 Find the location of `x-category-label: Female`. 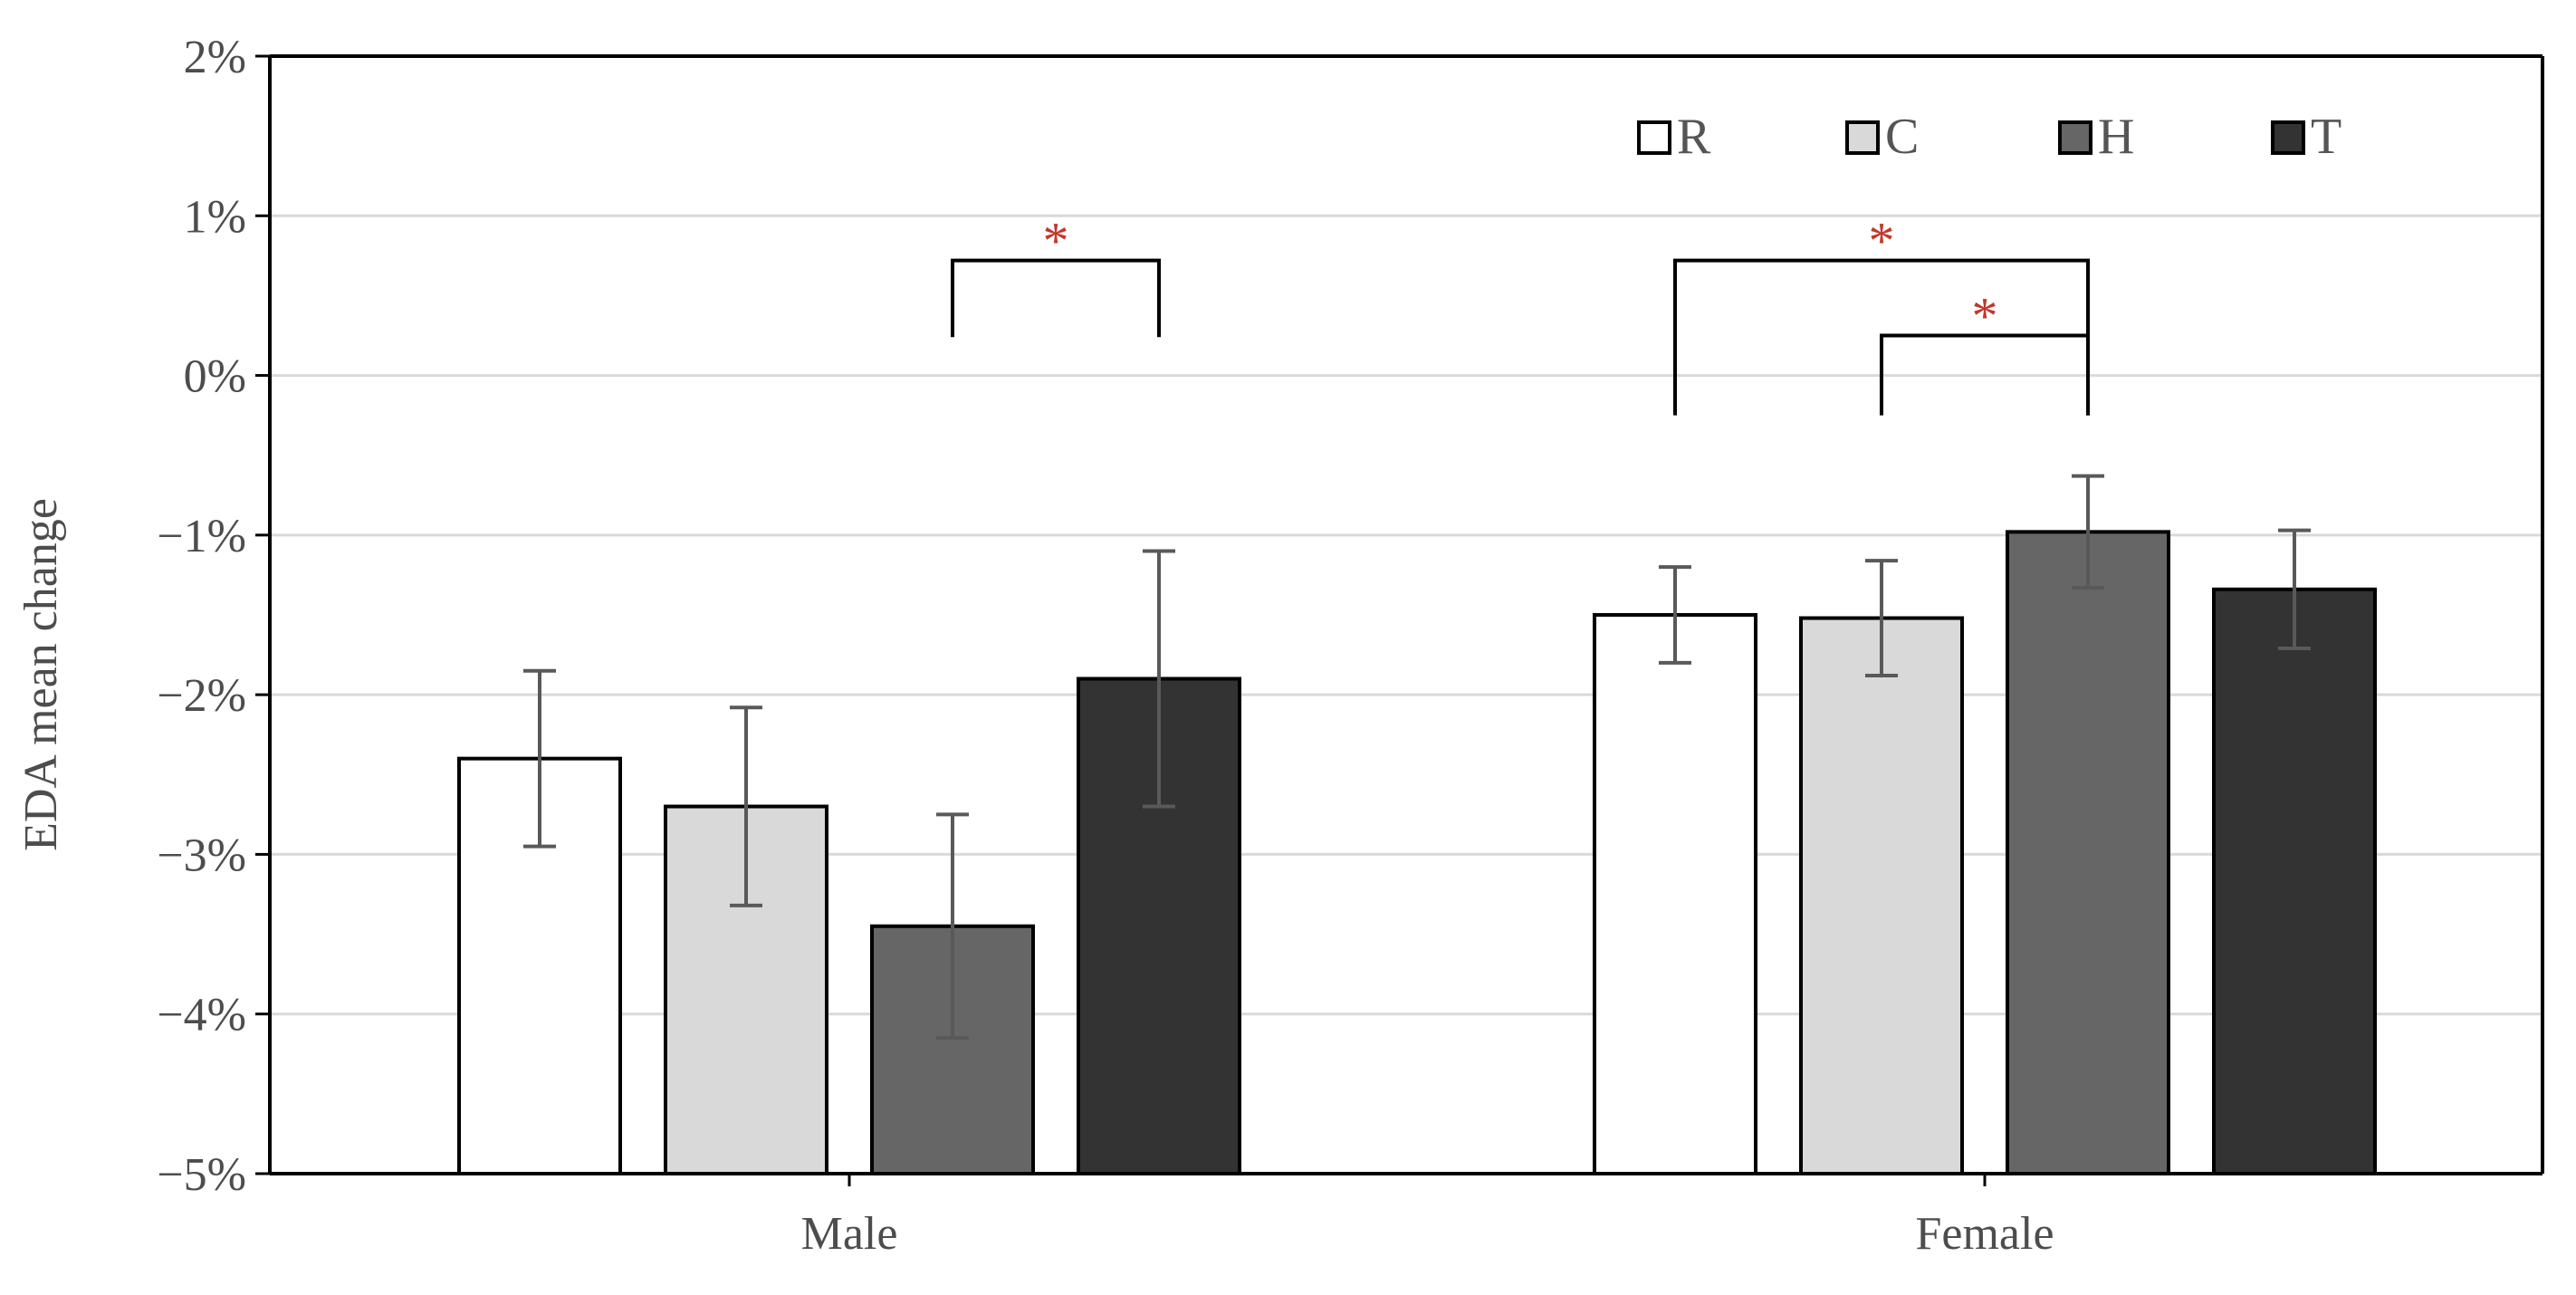

x-category-label: Female is located at coordinates (1984, 1234).